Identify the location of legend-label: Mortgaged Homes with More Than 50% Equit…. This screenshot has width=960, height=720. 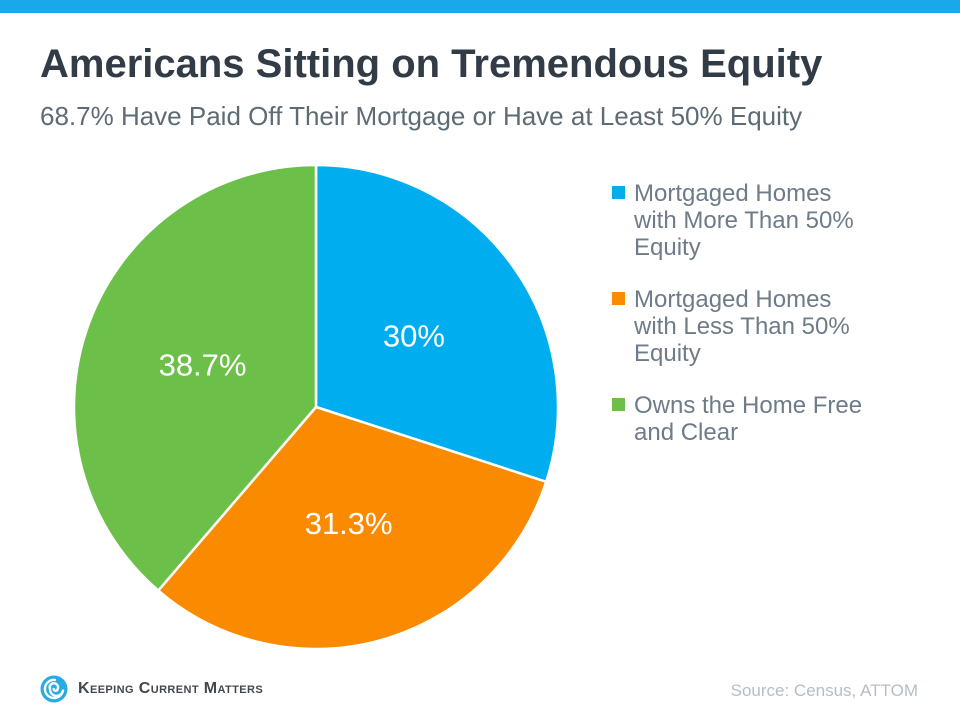
(744, 220).